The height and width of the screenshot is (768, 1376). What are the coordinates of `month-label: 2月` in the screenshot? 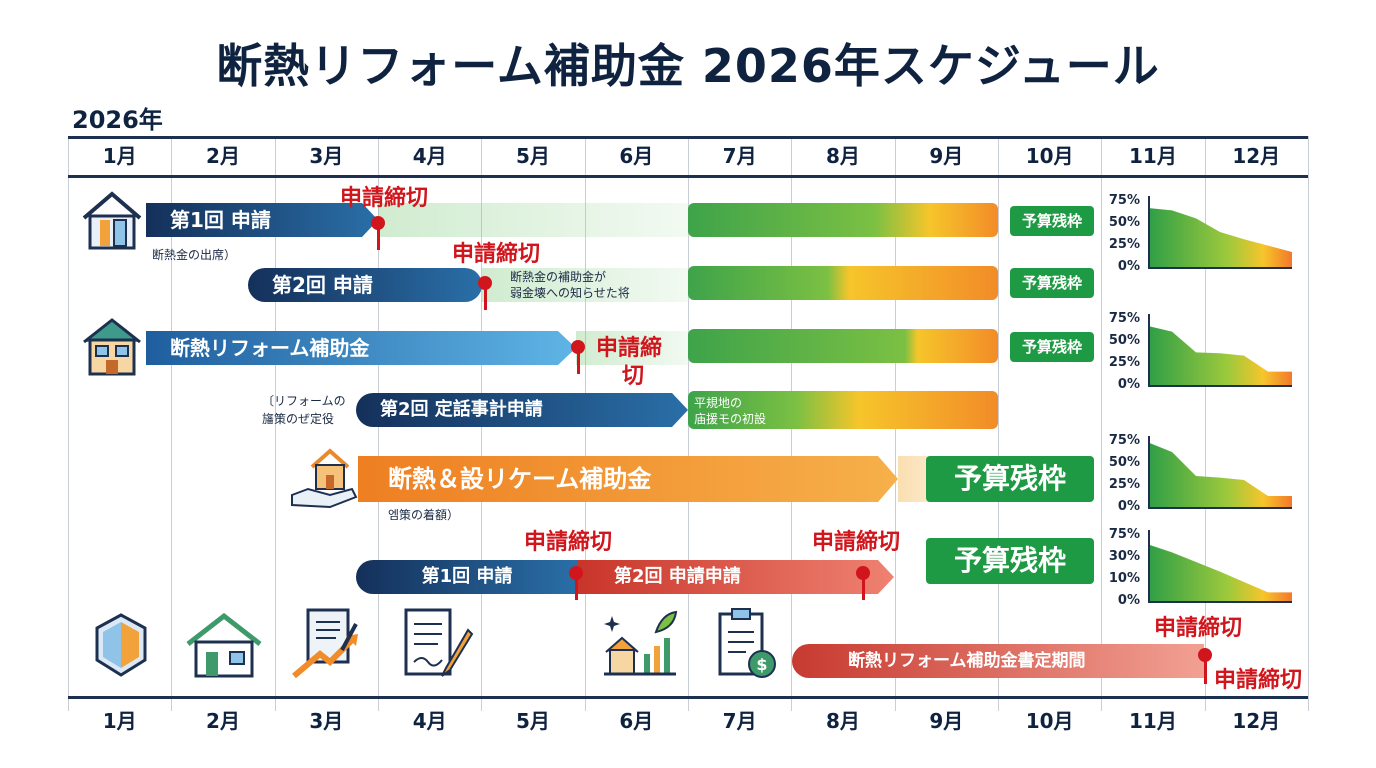 It's located at (223, 156).